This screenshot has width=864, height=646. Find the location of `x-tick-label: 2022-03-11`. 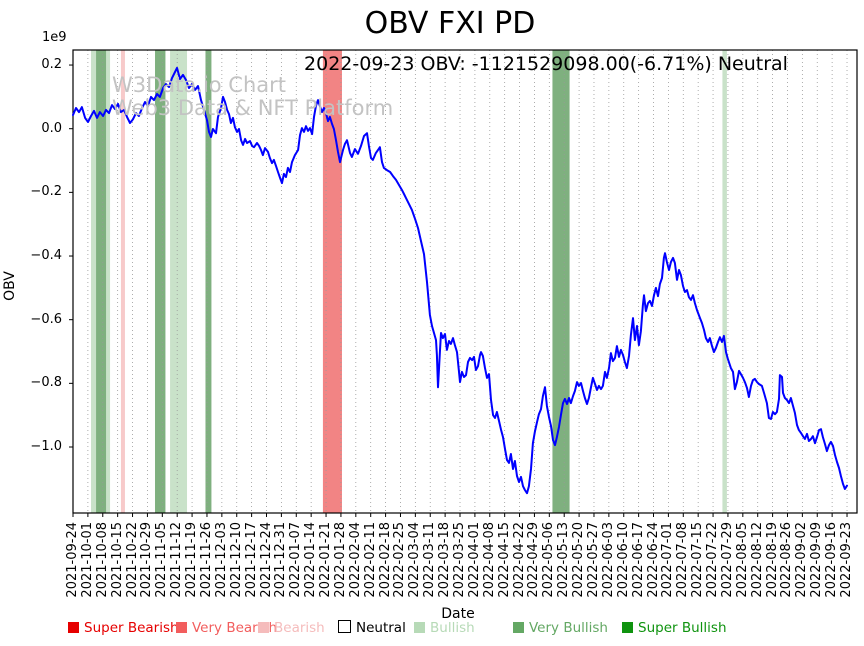

x-tick-label: 2022-03-11 is located at coordinates (430, 560).